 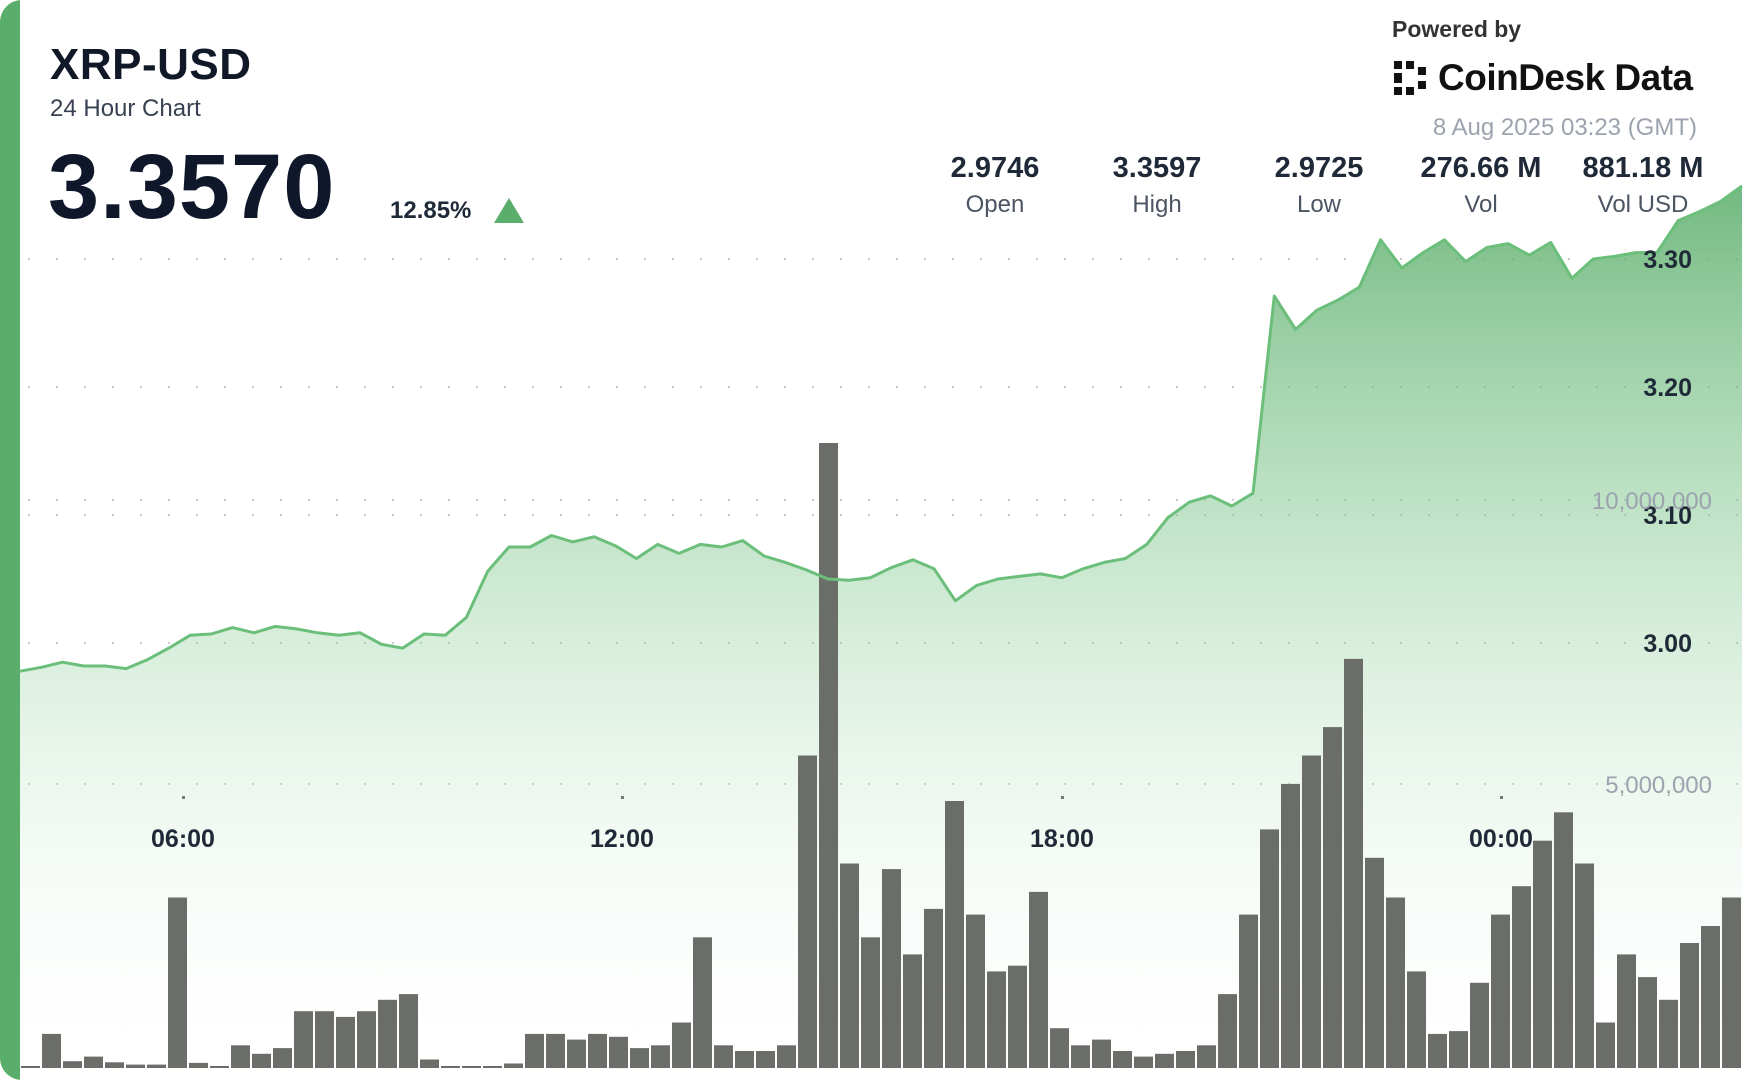 I want to click on stat-value: 3.3597, so click(x=1157, y=168).